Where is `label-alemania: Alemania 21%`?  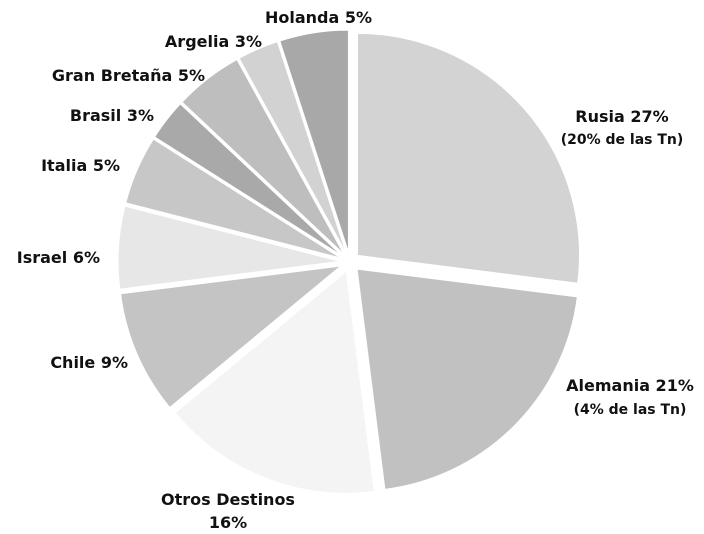
label-alemania: Alemania 21% is located at coordinates (630, 385).